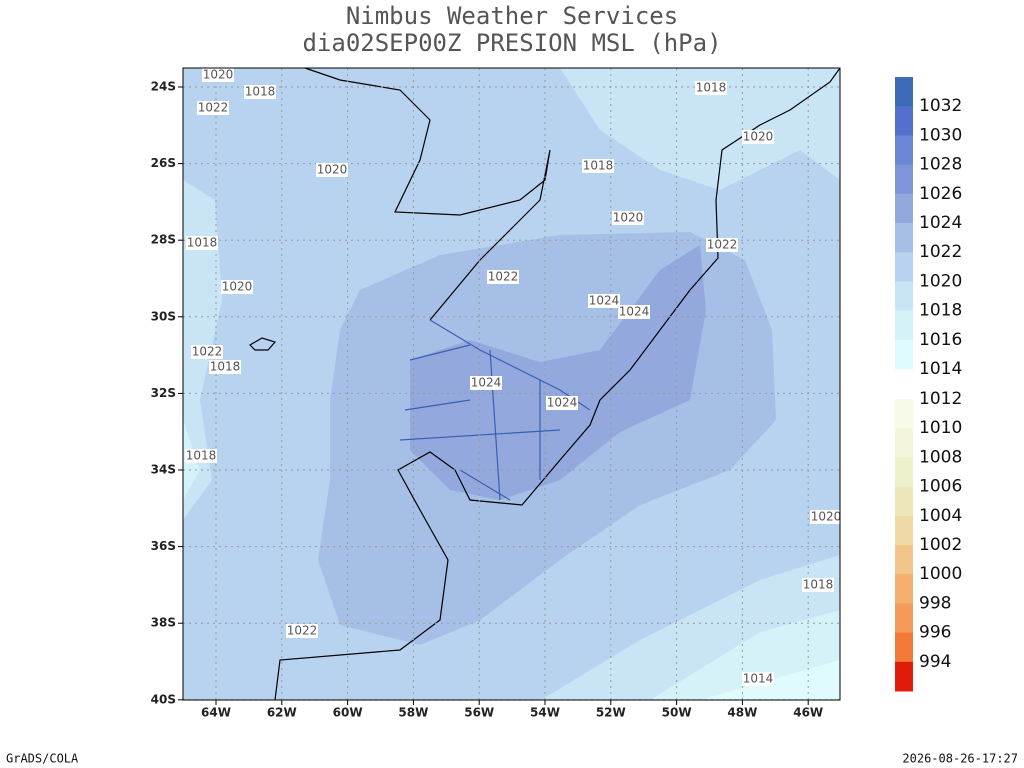 This screenshot has width=1024, height=768. What do you see at coordinates (940, 135) in the screenshot?
I see `colorbar-label: 1030` at bounding box center [940, 135].